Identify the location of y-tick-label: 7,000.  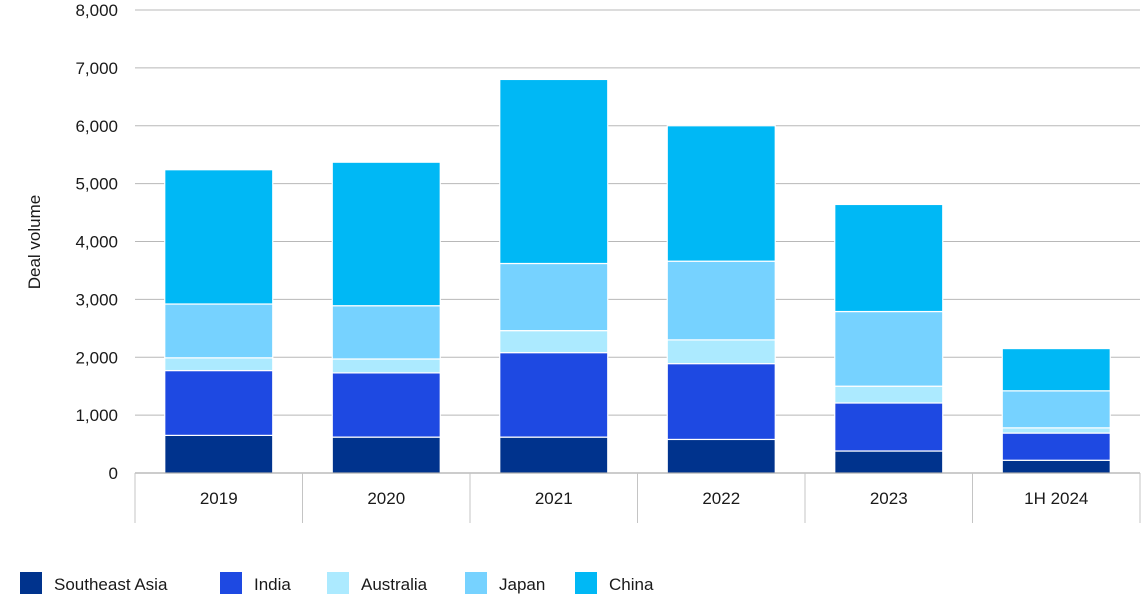
(96, 68).